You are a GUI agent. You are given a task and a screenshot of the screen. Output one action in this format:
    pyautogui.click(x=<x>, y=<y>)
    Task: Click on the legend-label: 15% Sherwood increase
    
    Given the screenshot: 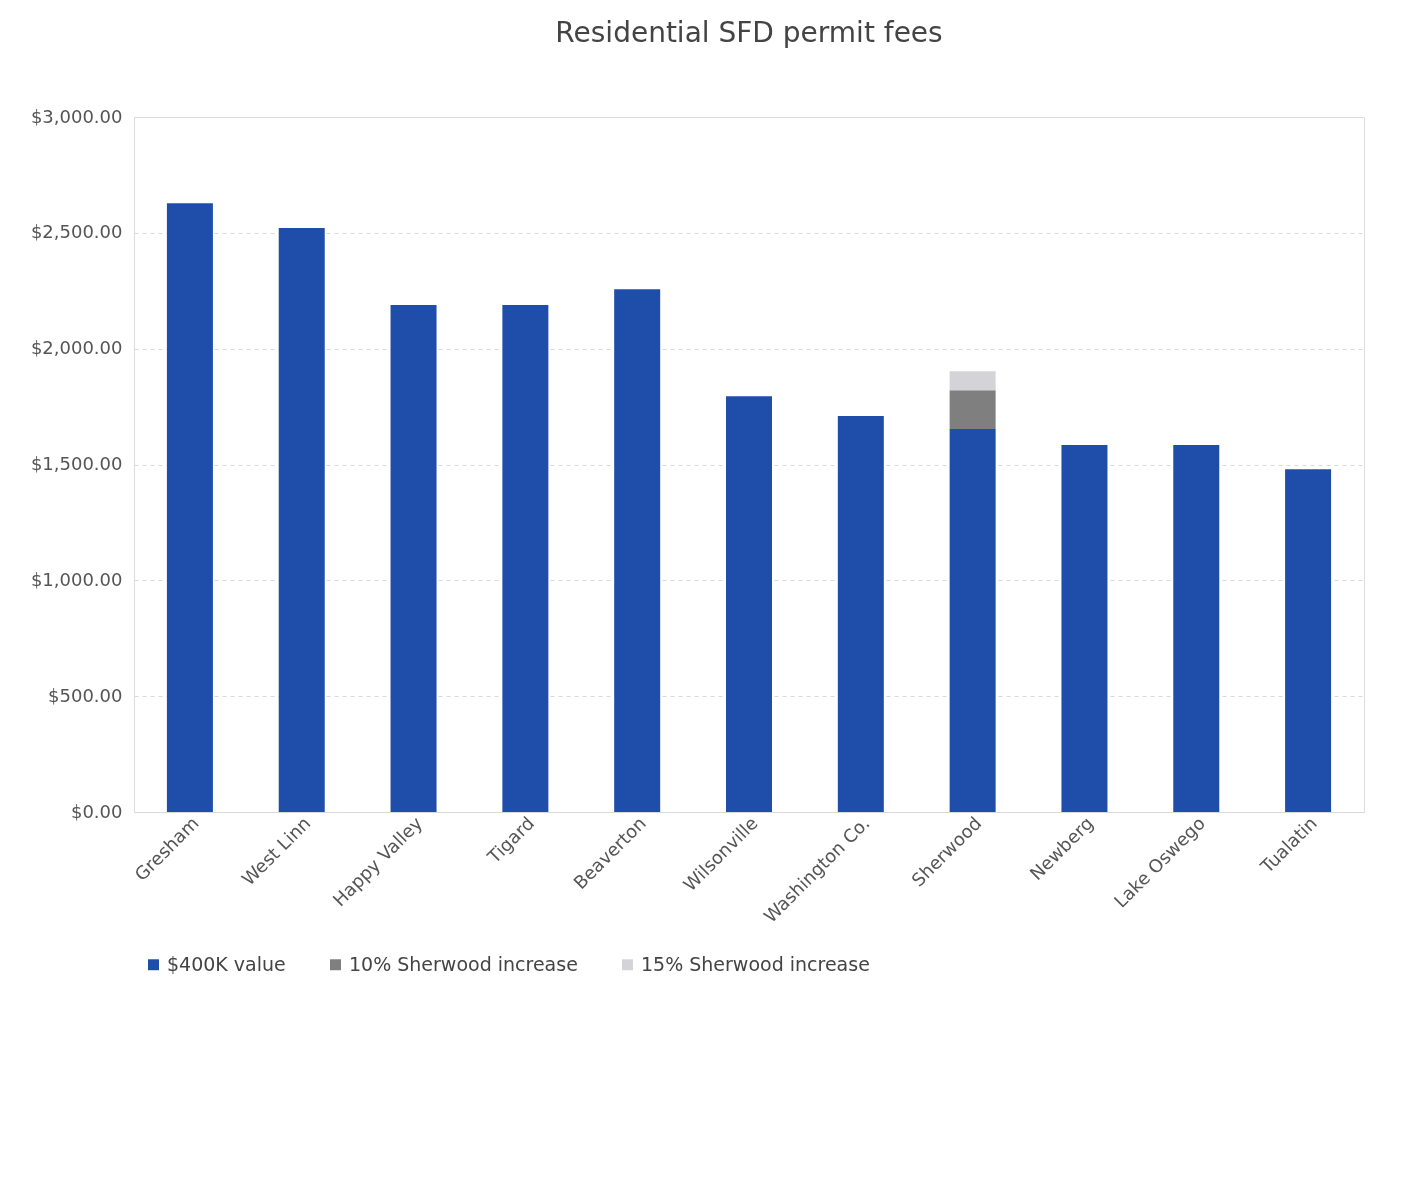 What is the action you would take?
    pyautogui.click(x=755, y=963)
    